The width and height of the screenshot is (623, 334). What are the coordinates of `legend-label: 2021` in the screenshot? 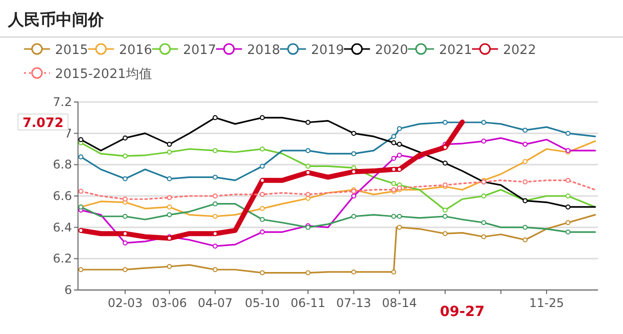 It's located at (455, 50).